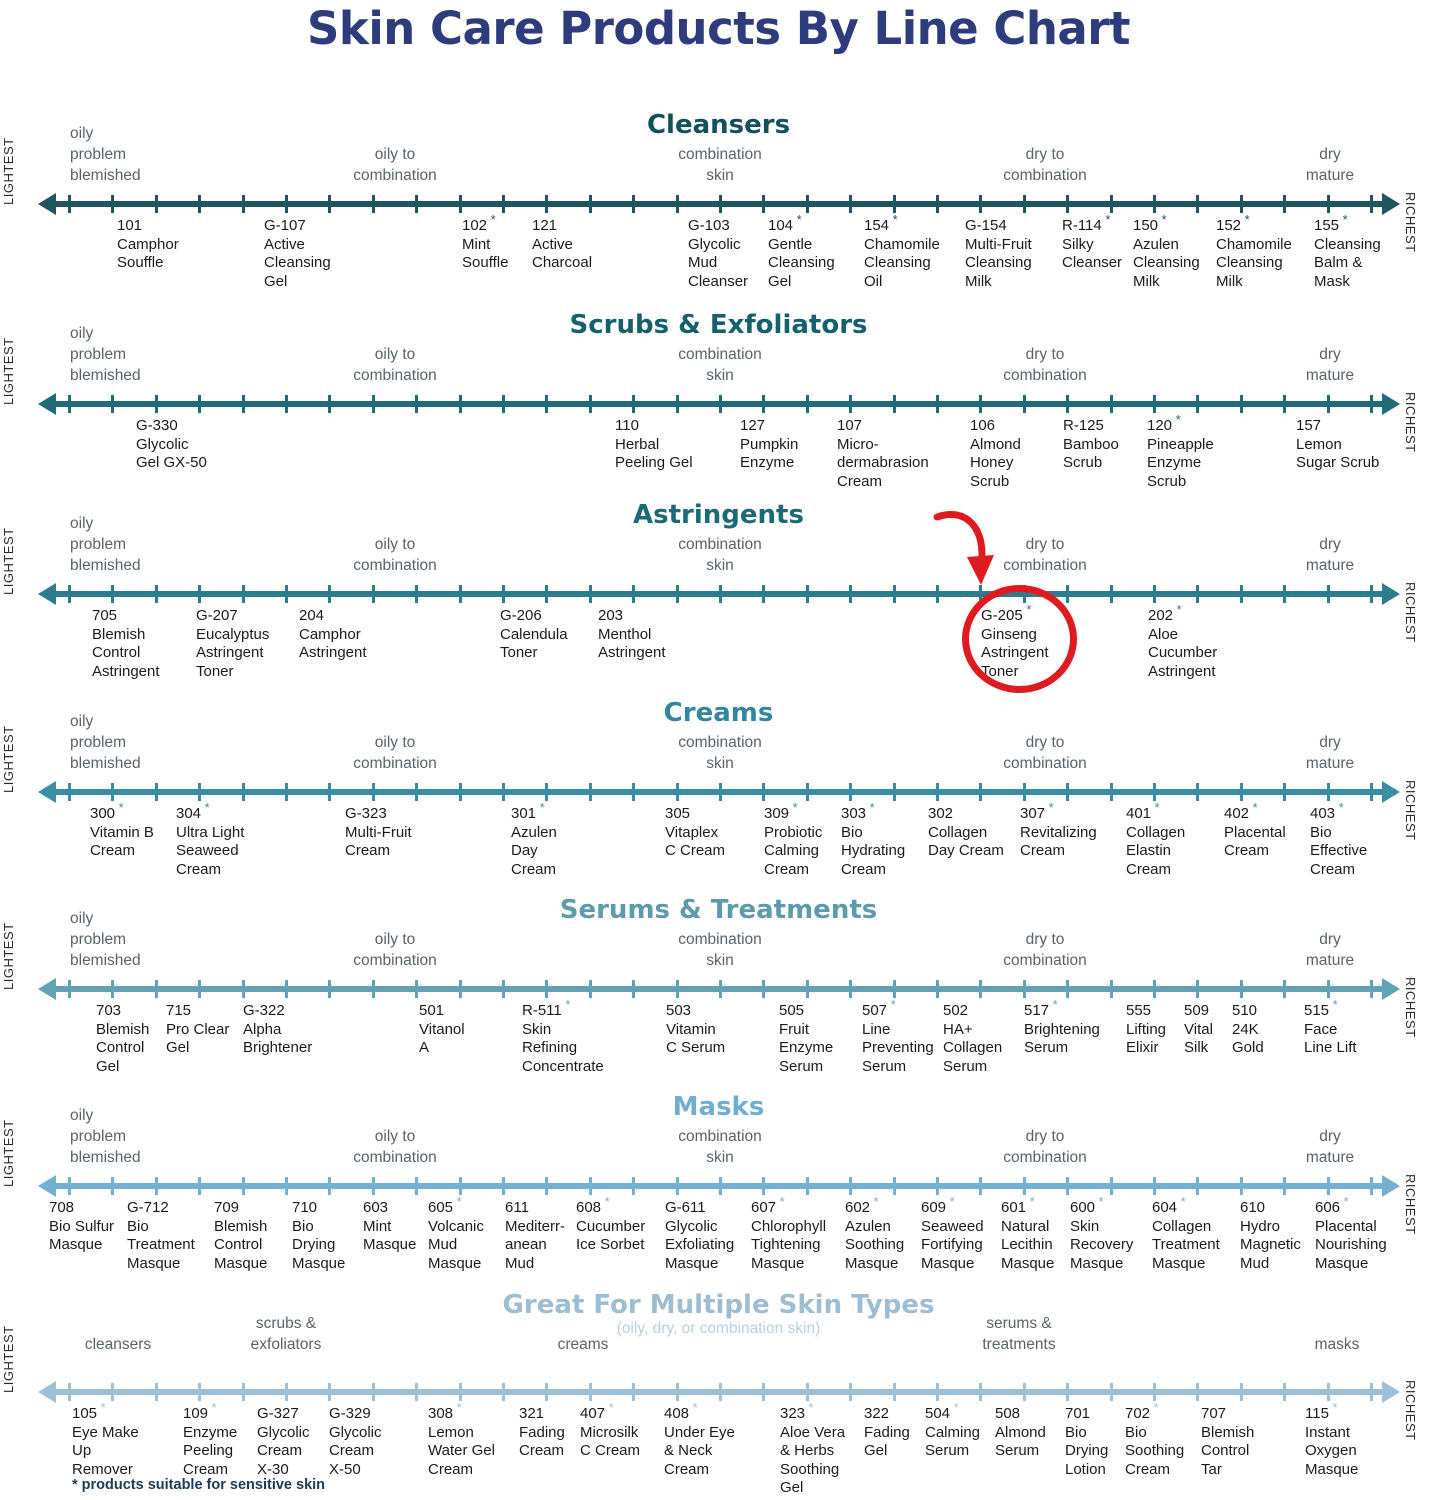 Image resolution: width=1437 pixels, height=1500 pixels. What do you see at coordinates (105, 1440) in the screenshot?
I see `product-item: 105 * Eye Make Up Remover` at bounding box center [105, 1440].